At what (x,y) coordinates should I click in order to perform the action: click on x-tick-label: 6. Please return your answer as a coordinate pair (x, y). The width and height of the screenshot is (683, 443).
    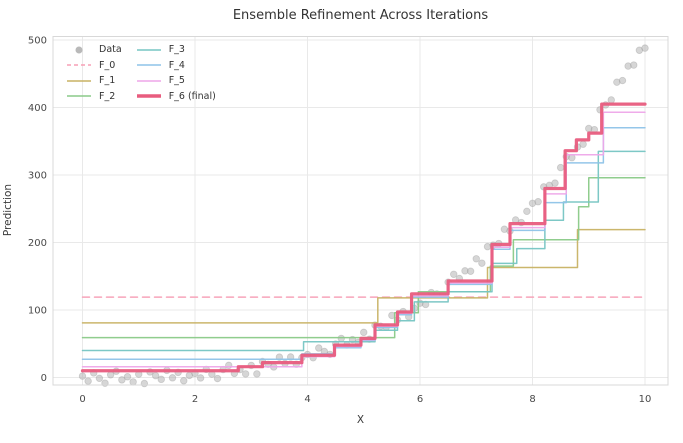
    Looking at the image, I should click on (420, 399).